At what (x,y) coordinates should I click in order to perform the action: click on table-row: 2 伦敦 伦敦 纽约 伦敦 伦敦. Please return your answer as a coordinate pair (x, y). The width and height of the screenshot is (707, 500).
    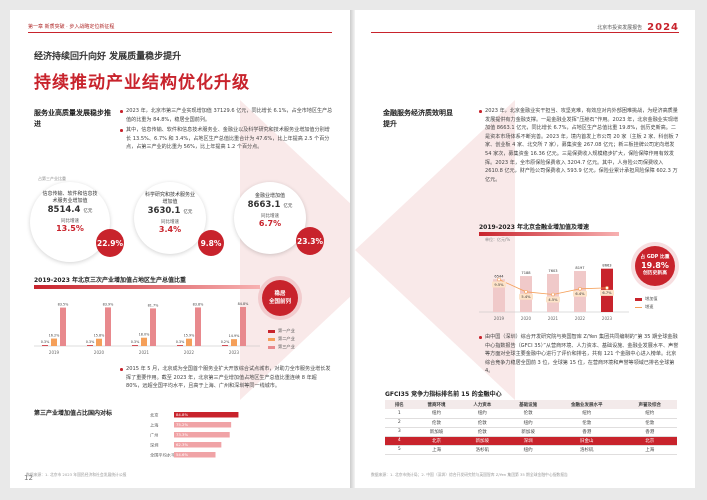
    Looking at the image, I should click on (531, 423).